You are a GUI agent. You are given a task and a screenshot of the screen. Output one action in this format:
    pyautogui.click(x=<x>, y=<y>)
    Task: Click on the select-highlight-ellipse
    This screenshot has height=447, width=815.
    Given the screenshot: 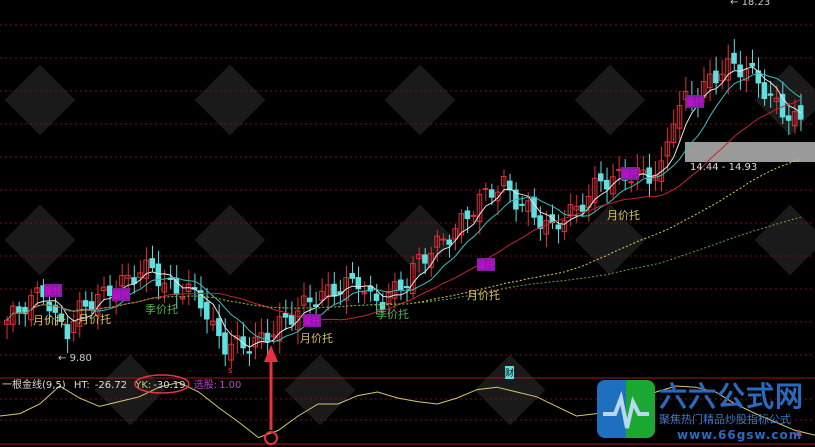 What is the action you would take?
    pyautogui.click(x=162, y=384)
    